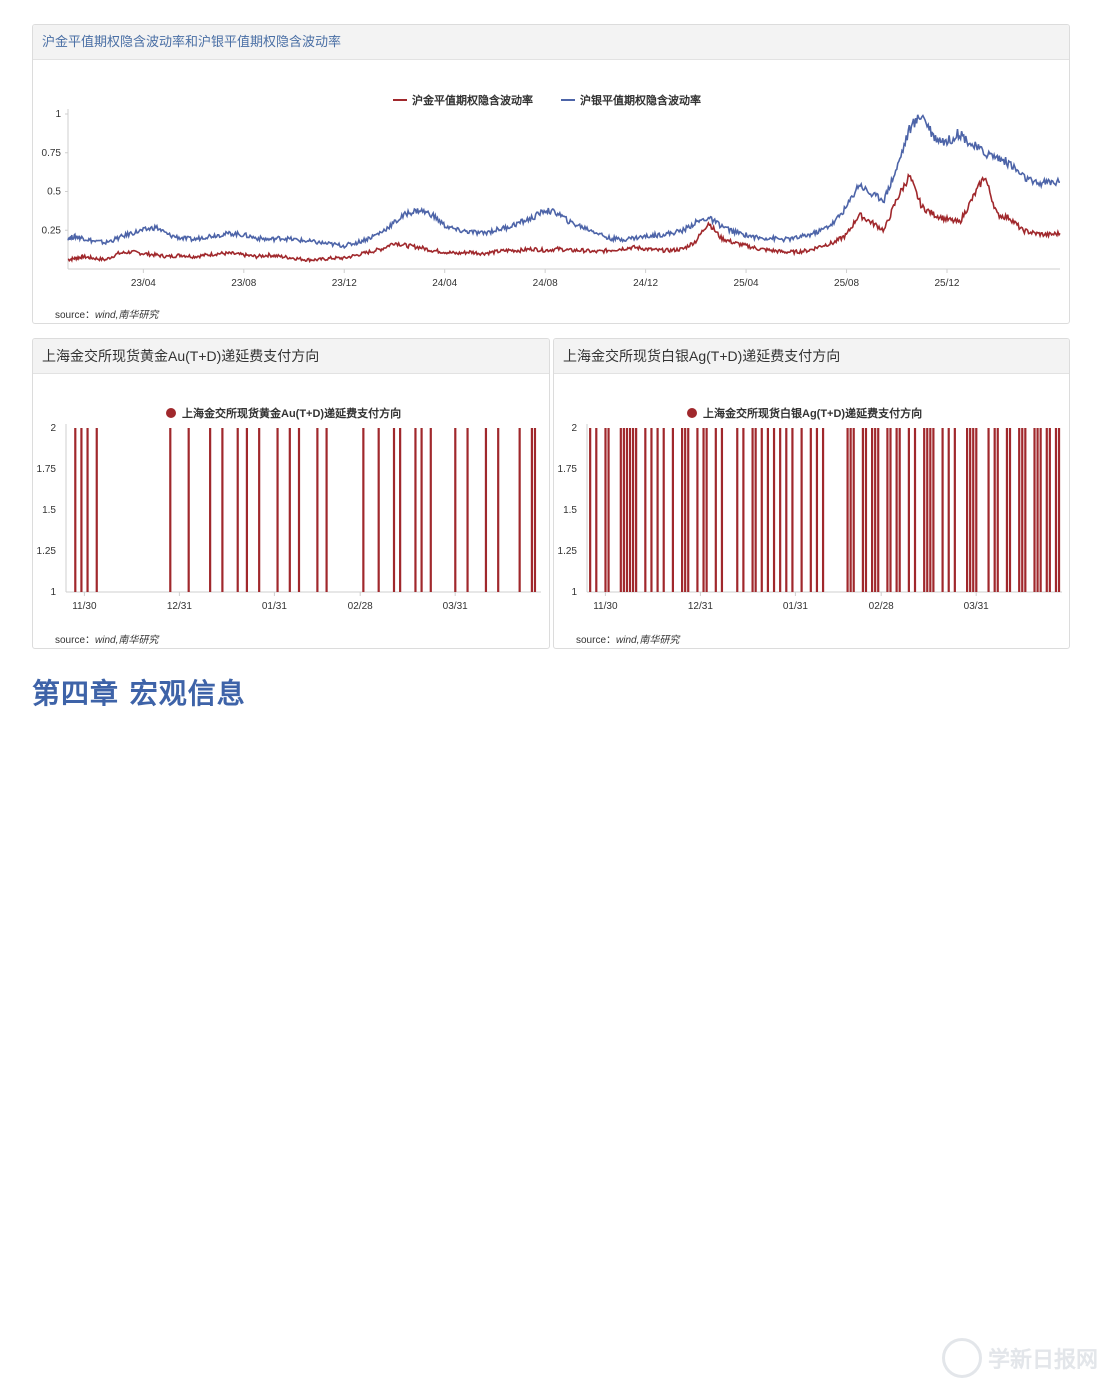  What do you see at coordinates (570, 510) in the screenshot?
I see `y-tick-label: 1.5` at bounding box center [570, 510].